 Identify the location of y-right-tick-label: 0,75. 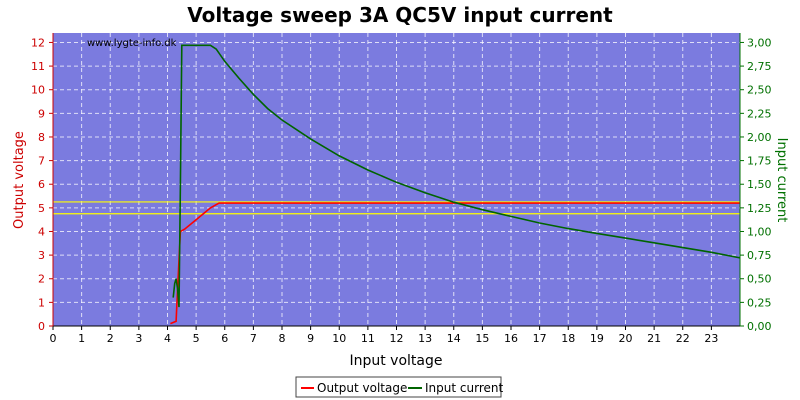
(759, 255).